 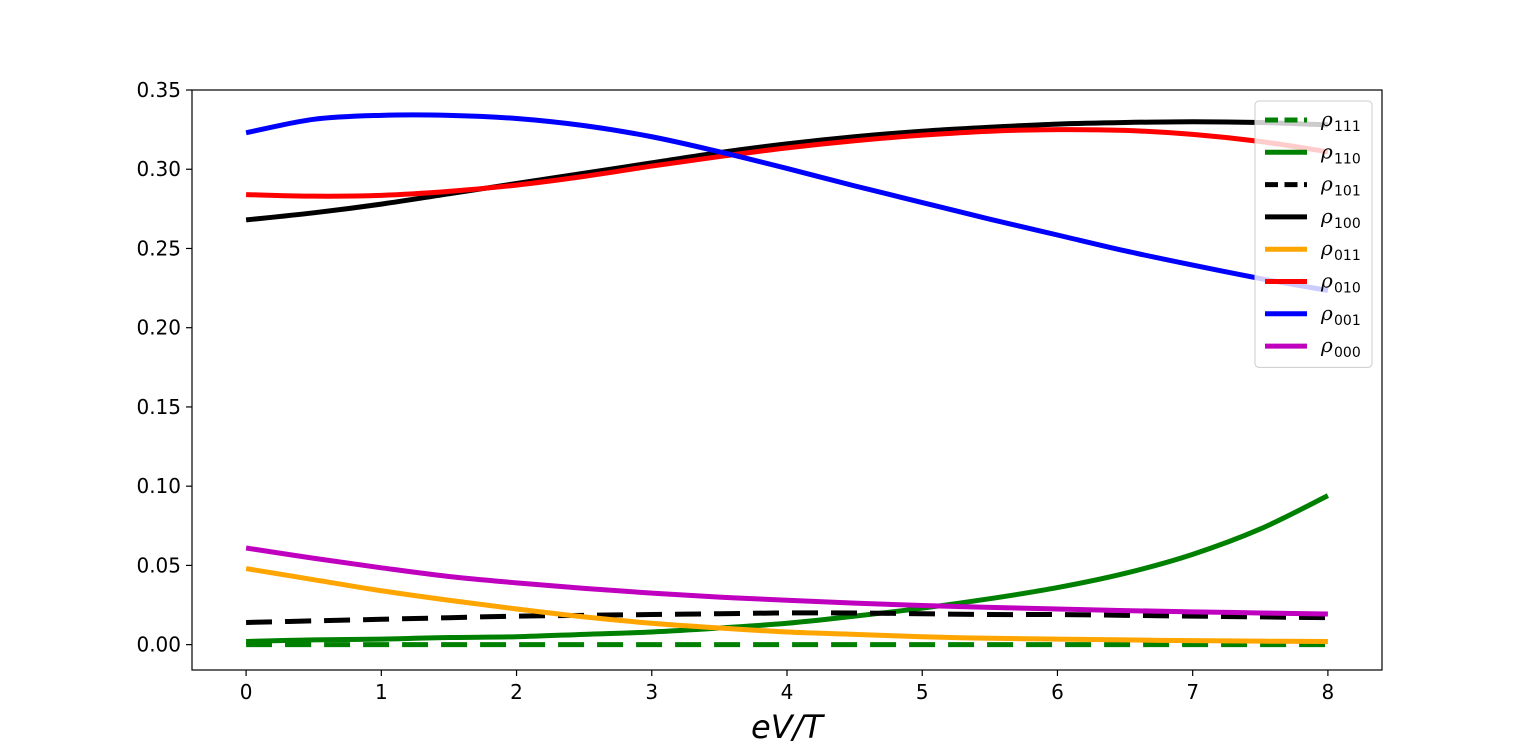 What do you see at coordinates (158, 169) in the screenshot?
I see `y-tick-label: 0.30` at bounding box center [158, 169].